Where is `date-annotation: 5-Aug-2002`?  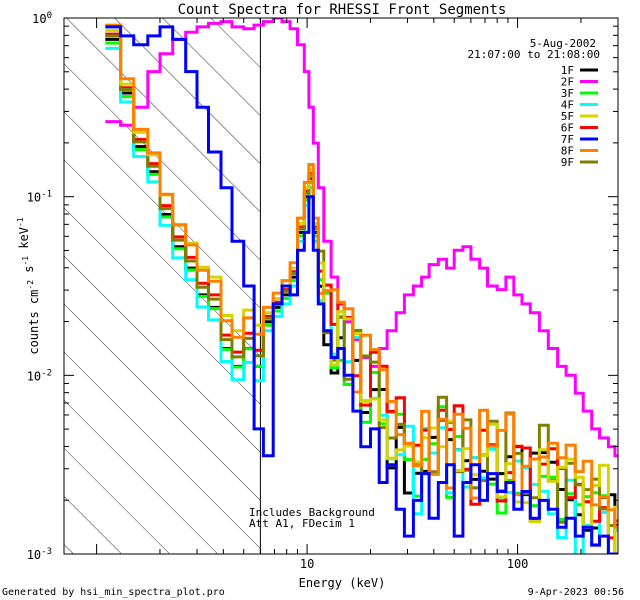 date-annotation: 5-Aug-2002 is located at coordinates (563, 43).